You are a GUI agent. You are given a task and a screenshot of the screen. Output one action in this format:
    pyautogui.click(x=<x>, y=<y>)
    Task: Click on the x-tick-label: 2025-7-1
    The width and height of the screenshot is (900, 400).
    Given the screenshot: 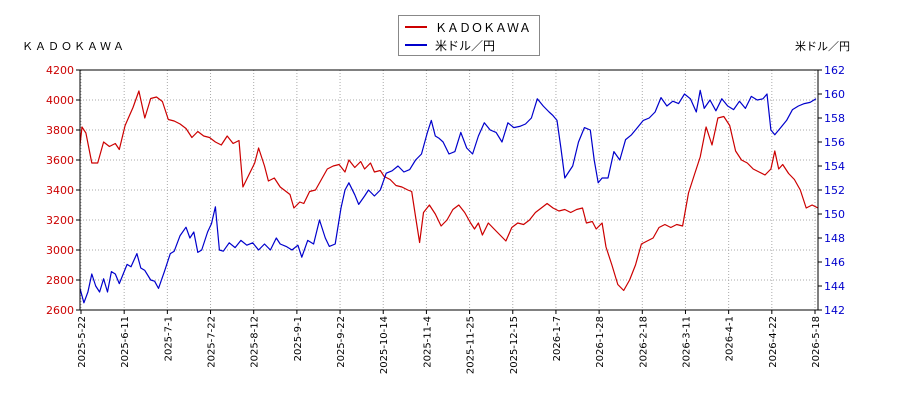 What is the action you would take?
    pyautogui.click(x=168, y=338)
    